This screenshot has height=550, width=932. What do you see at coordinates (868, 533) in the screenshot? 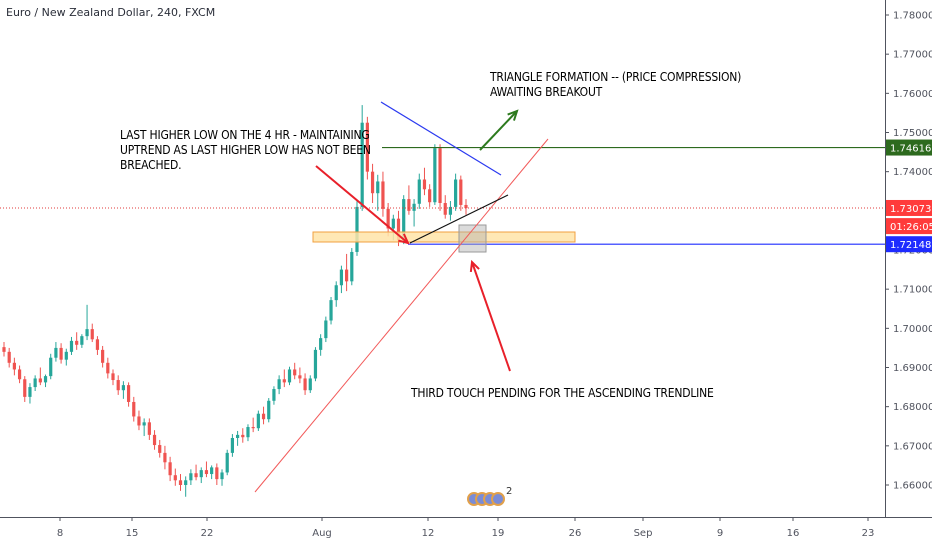
I see `x-tick-label: 23` at bounding box center [868, 533].